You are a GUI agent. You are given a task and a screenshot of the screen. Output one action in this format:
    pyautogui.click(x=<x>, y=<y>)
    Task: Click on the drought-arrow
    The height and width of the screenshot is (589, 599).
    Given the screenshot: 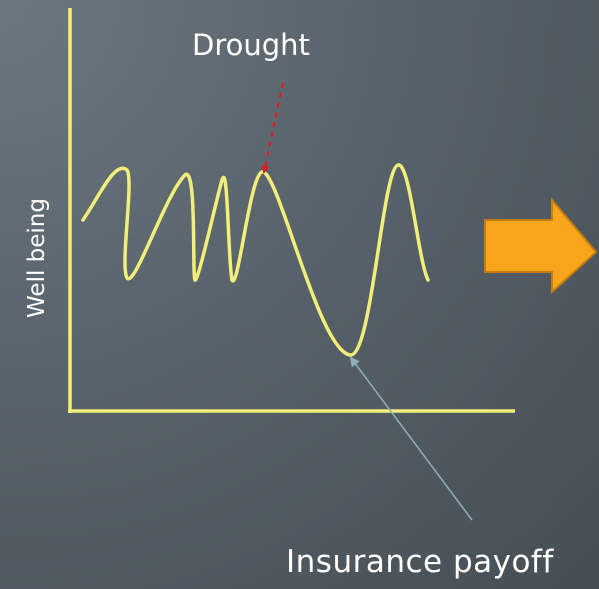 What is the action you would take?
    pyautogui.click(x=272, y=128)
    